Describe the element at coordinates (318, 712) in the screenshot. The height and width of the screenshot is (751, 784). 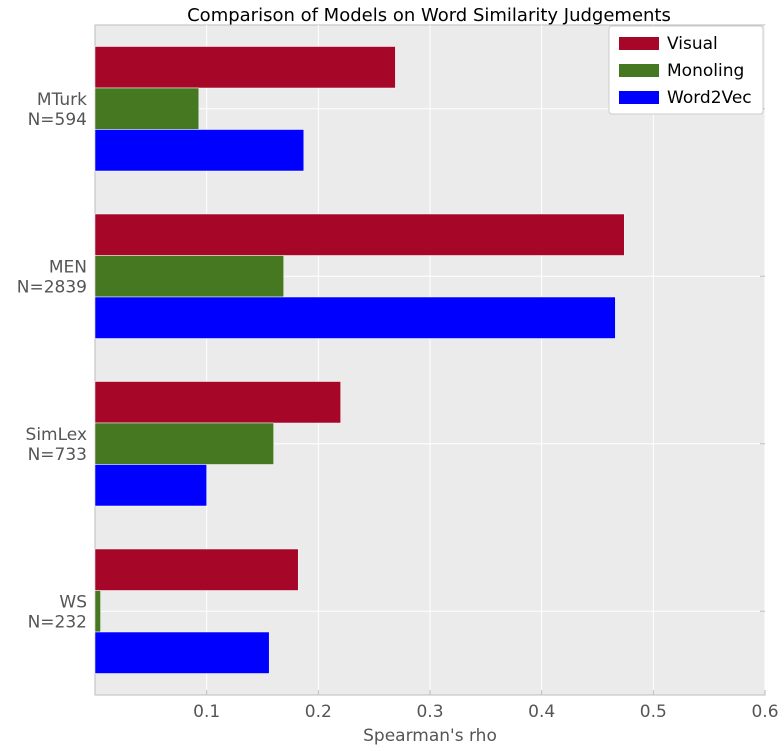
I see `x-tick-label: 0.2` at that location.